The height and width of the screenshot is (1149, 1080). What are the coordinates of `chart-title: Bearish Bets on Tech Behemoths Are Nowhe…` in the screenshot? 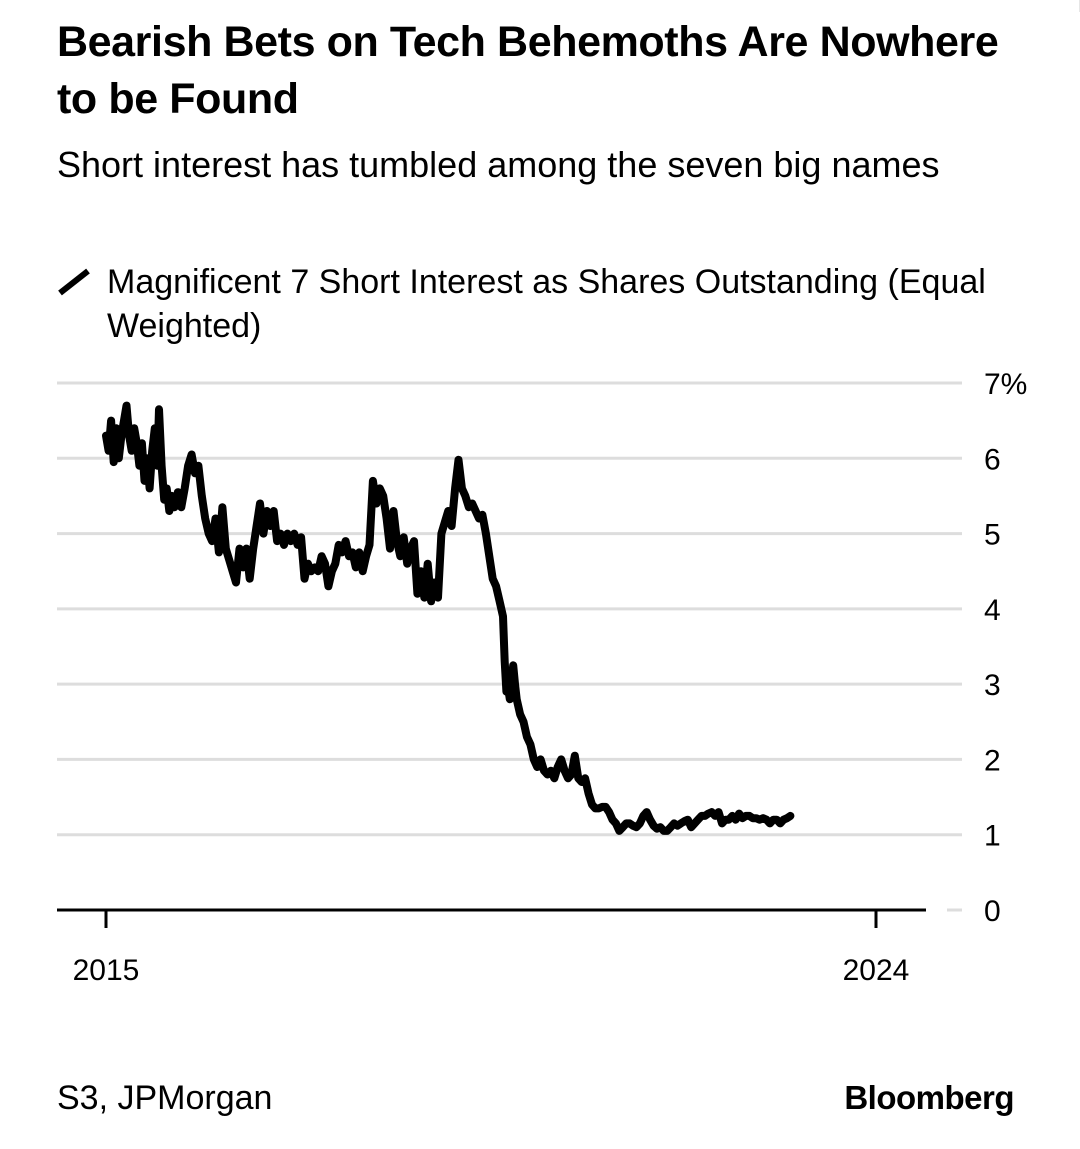 It's located at (528, 70).